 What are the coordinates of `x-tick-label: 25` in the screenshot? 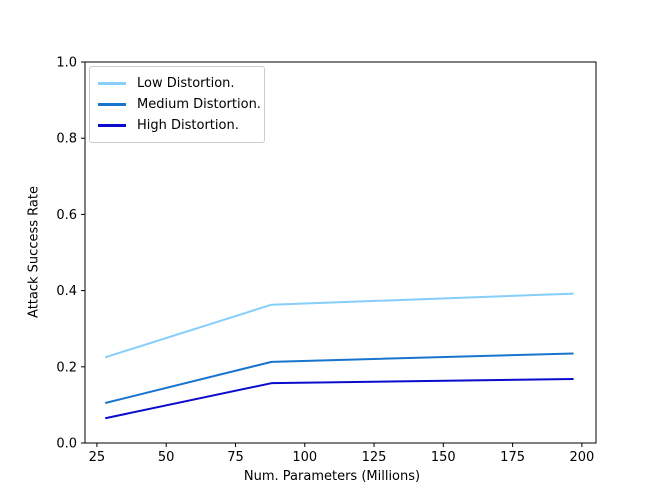 It's located at (97, 457).